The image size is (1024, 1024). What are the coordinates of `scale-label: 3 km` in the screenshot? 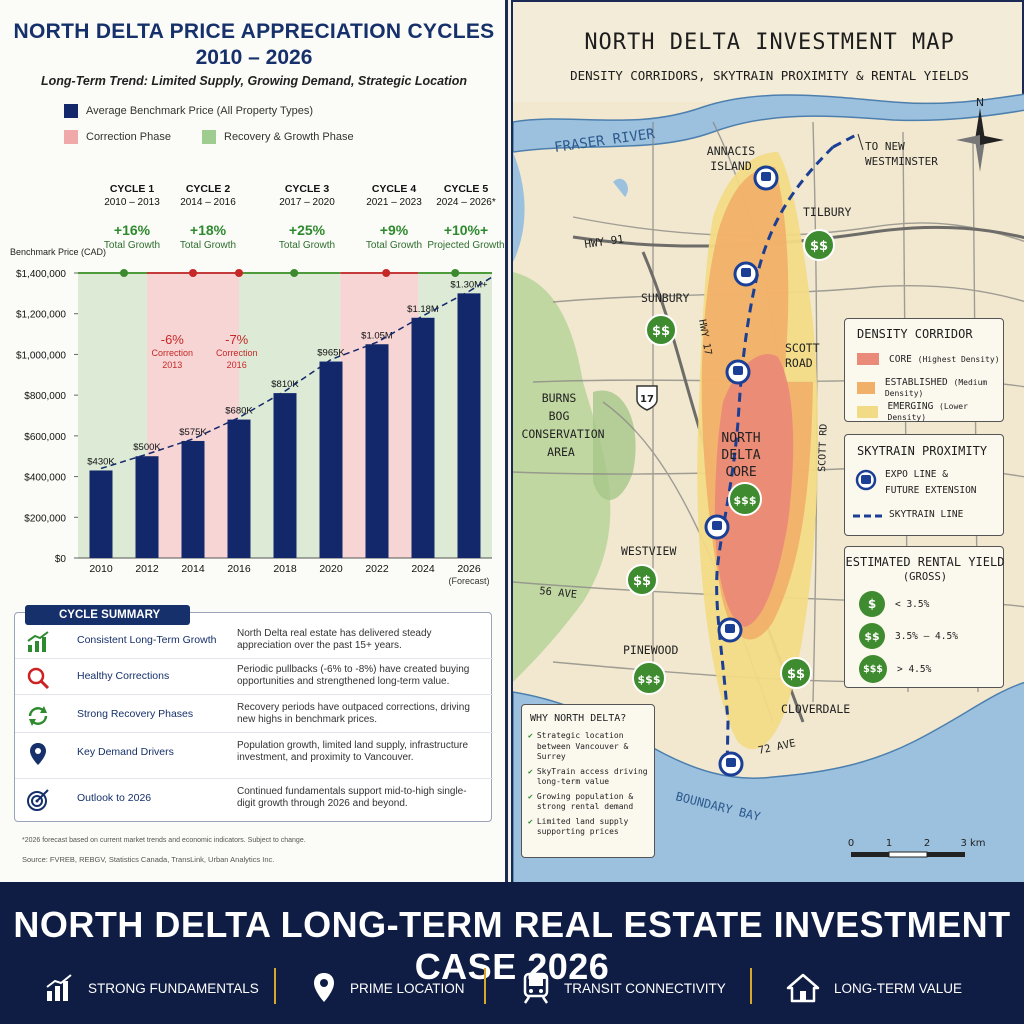 It's located at (972, 843).